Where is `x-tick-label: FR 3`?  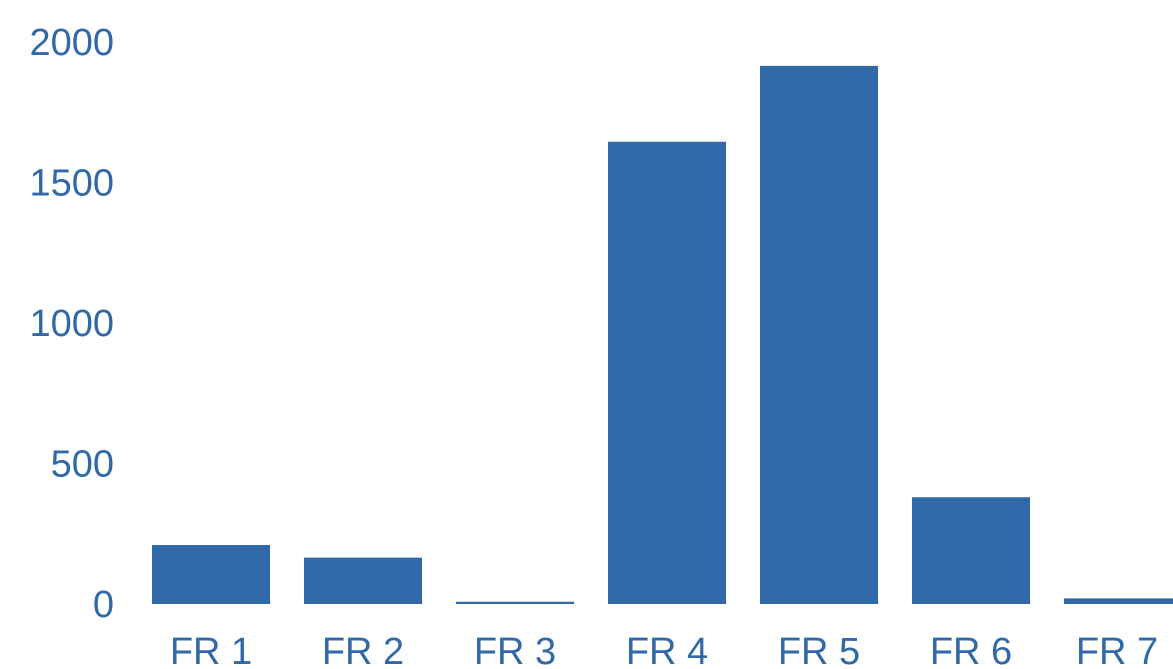
x-tick-label: FR 3 is located at coordinates (515, 650).